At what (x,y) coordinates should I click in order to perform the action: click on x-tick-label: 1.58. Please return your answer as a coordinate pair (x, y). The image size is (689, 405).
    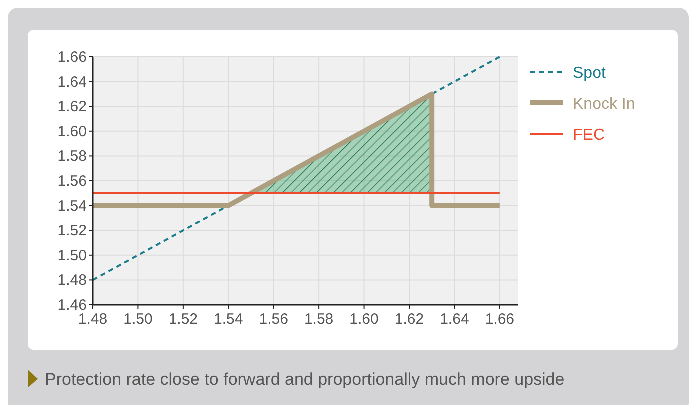
    Looking at the image, I should click on (319, 319).